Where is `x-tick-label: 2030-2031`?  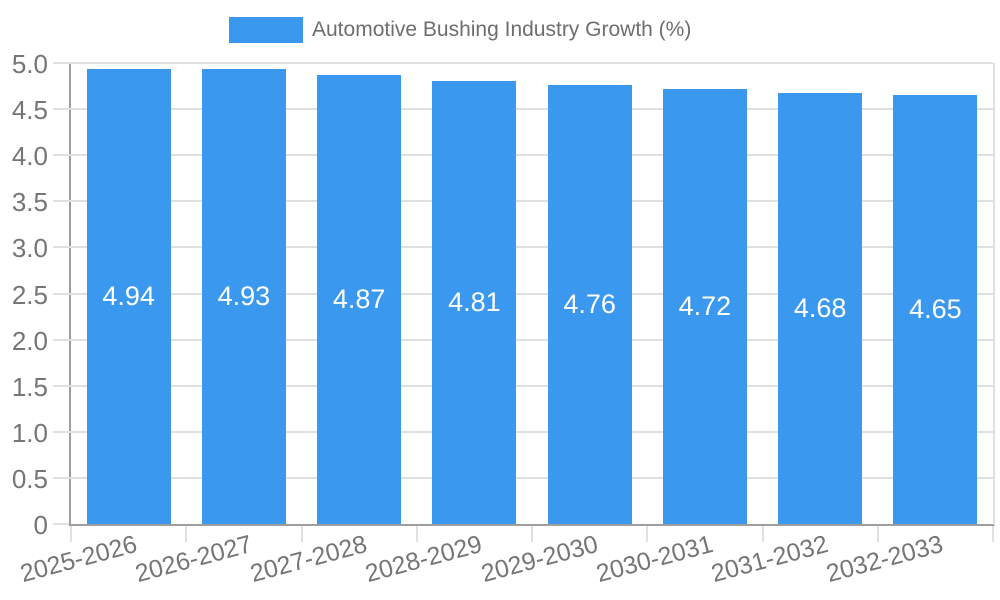
x-tick-label: 2030-2031 is located at coordinates (654, 559).